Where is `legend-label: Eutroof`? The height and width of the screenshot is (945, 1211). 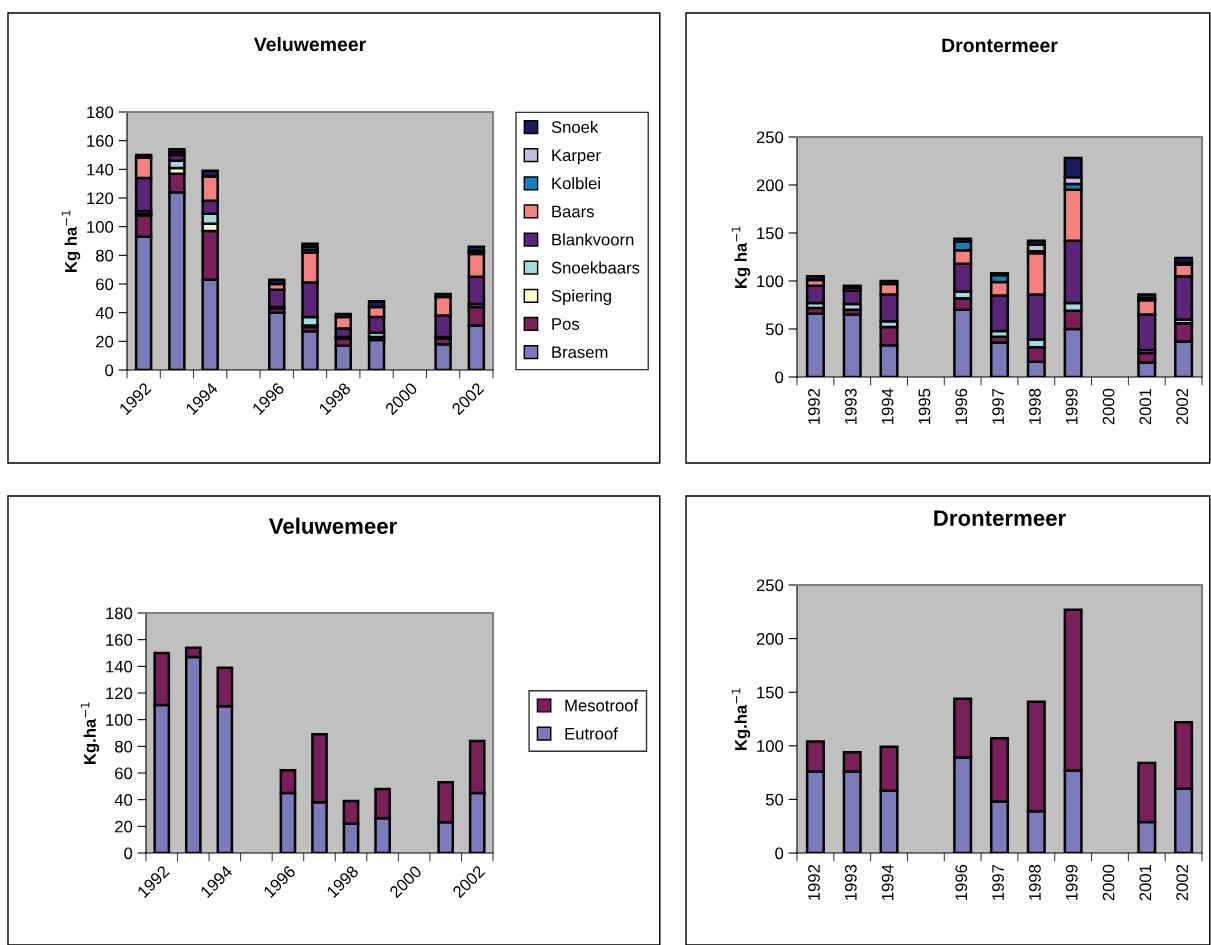 legend-label: Eutroof is located at coordinates (591, 733).